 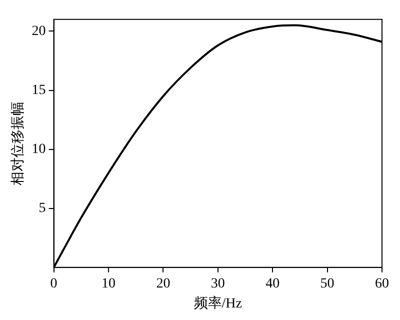 What do you see at coordinates (39, 31) in the screenshot?
I see `y-tick-label: 20` at bounding box center [39, 31].